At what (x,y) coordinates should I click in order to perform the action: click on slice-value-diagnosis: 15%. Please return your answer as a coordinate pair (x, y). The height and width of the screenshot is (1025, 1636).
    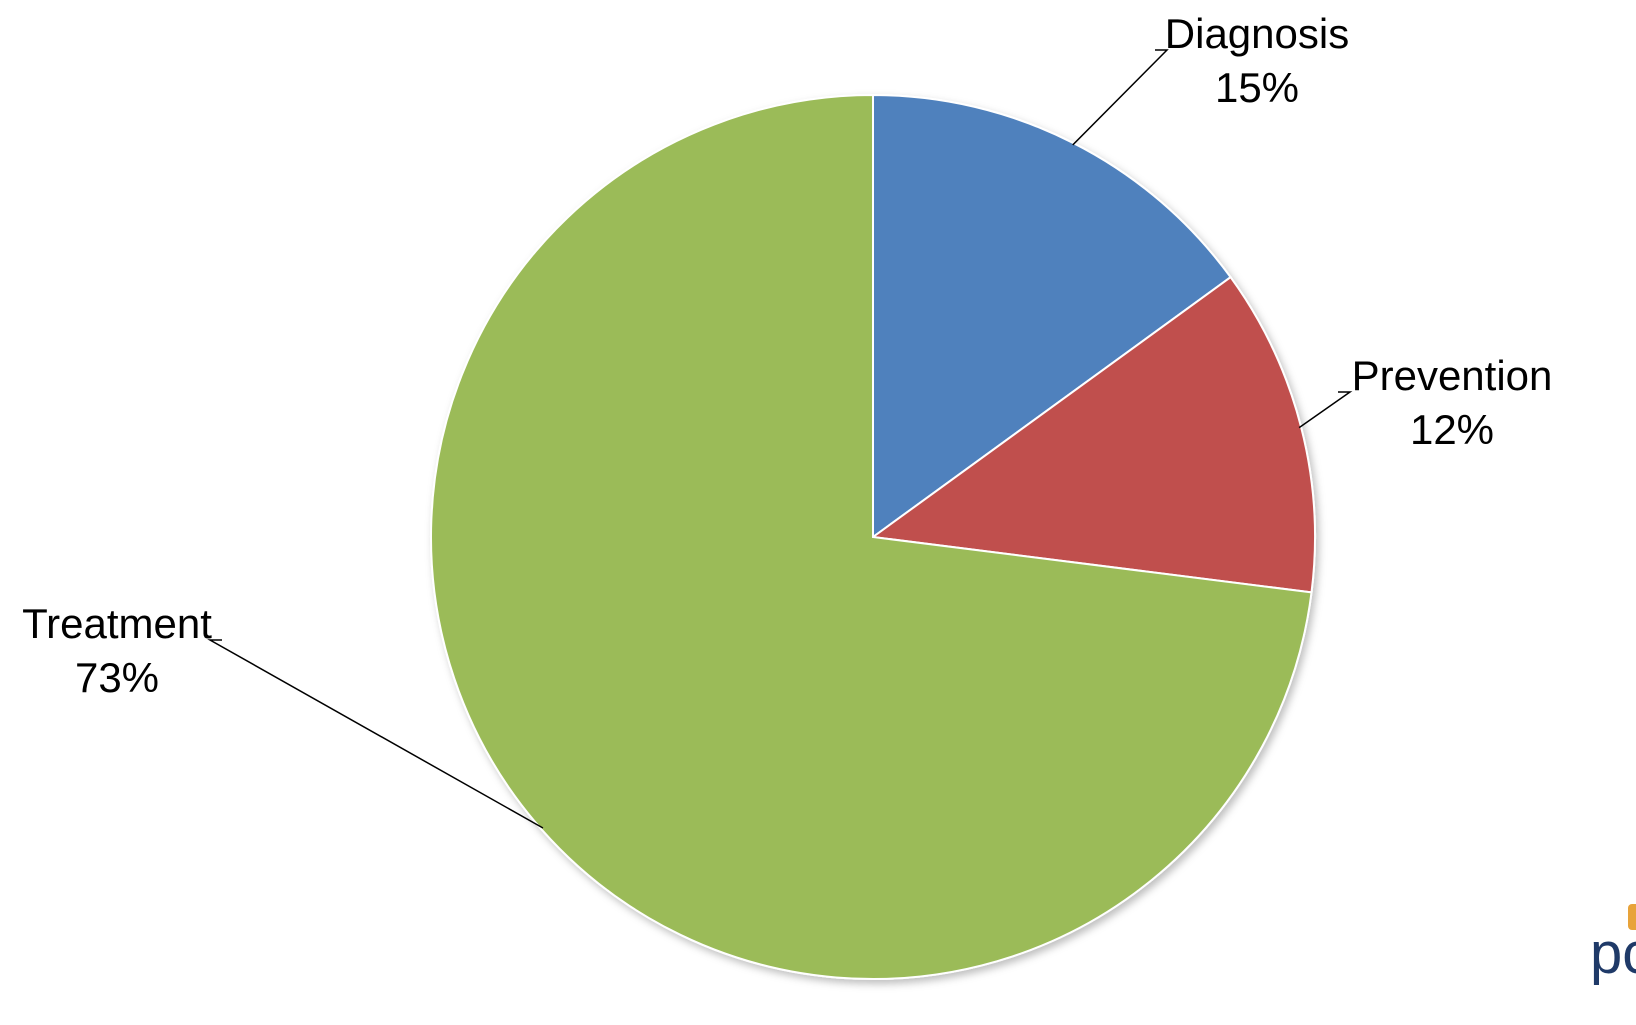
    Looking at the image, I should click on (1257, 87).